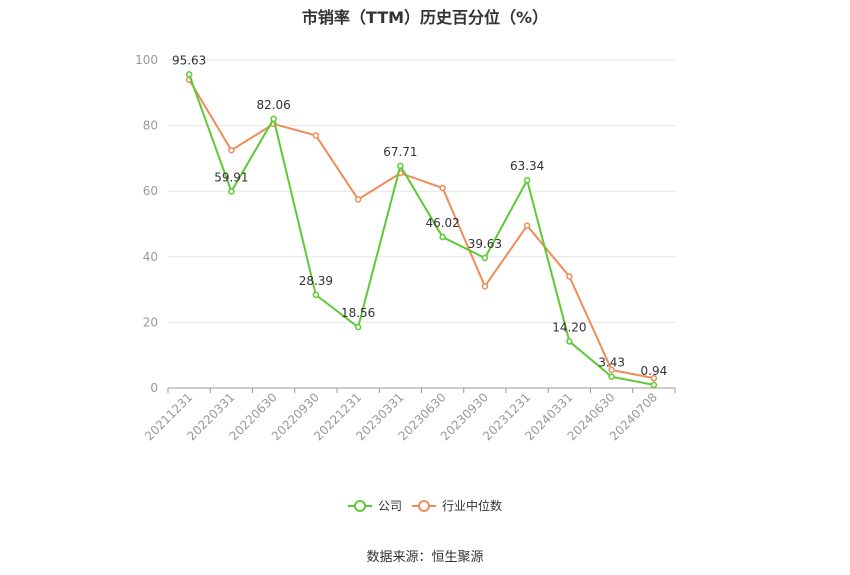 The image size is (850, 575). Describe the element at coordinates (150, 257) in the screenshot. I see `y-tick-label-40: 40` at that location.